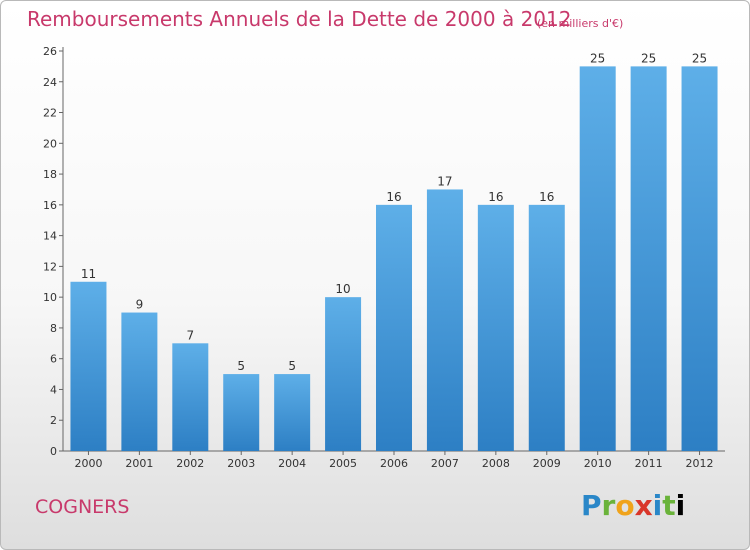 Image resolution: width=750 pixels, height=550 pixels. I want to click on bar-value-label: 10, so click(342, 289).